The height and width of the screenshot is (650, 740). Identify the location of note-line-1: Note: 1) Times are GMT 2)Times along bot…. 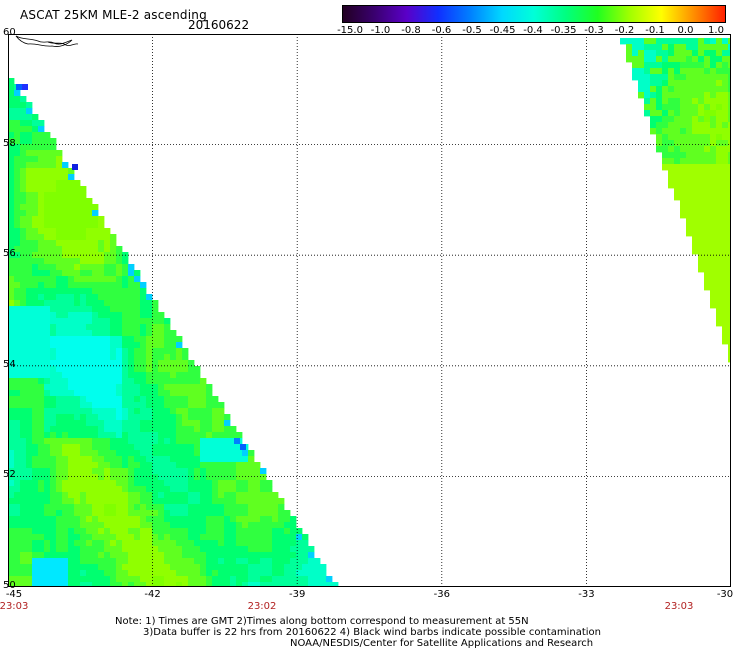
(322, 621).